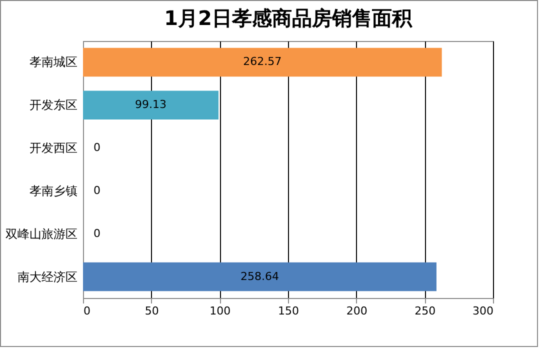  What do you see at coordinates (259, 276) in the screenshot?
I see `data-label: 258.64` at bounding box center [259, 276].